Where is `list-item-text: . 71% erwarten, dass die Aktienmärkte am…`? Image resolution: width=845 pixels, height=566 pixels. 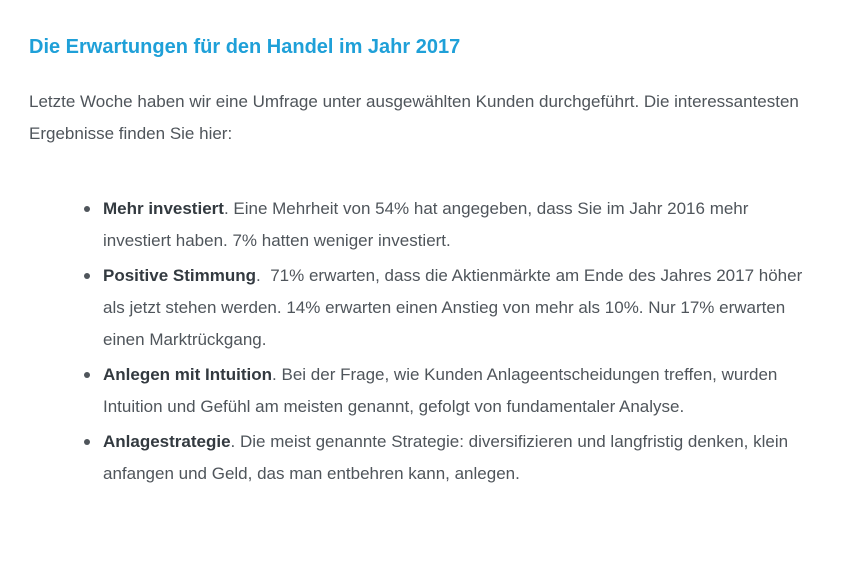 list-item-text: . 71% erwarten, dass die Aktienmärkte am… is located at coordinates (455, 307).